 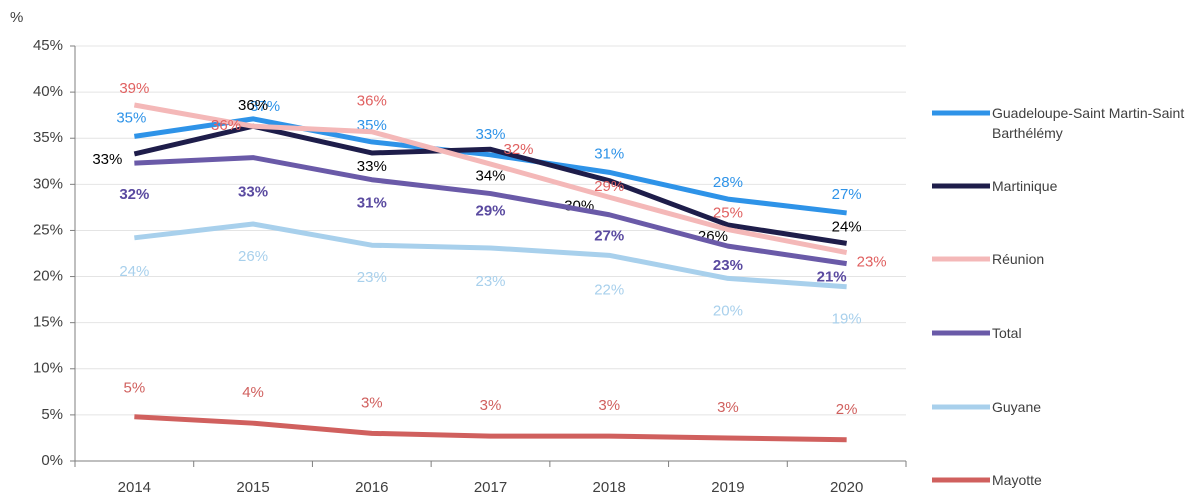 I want to click on x-tick-label: 2016, so click(x=371, y=487).